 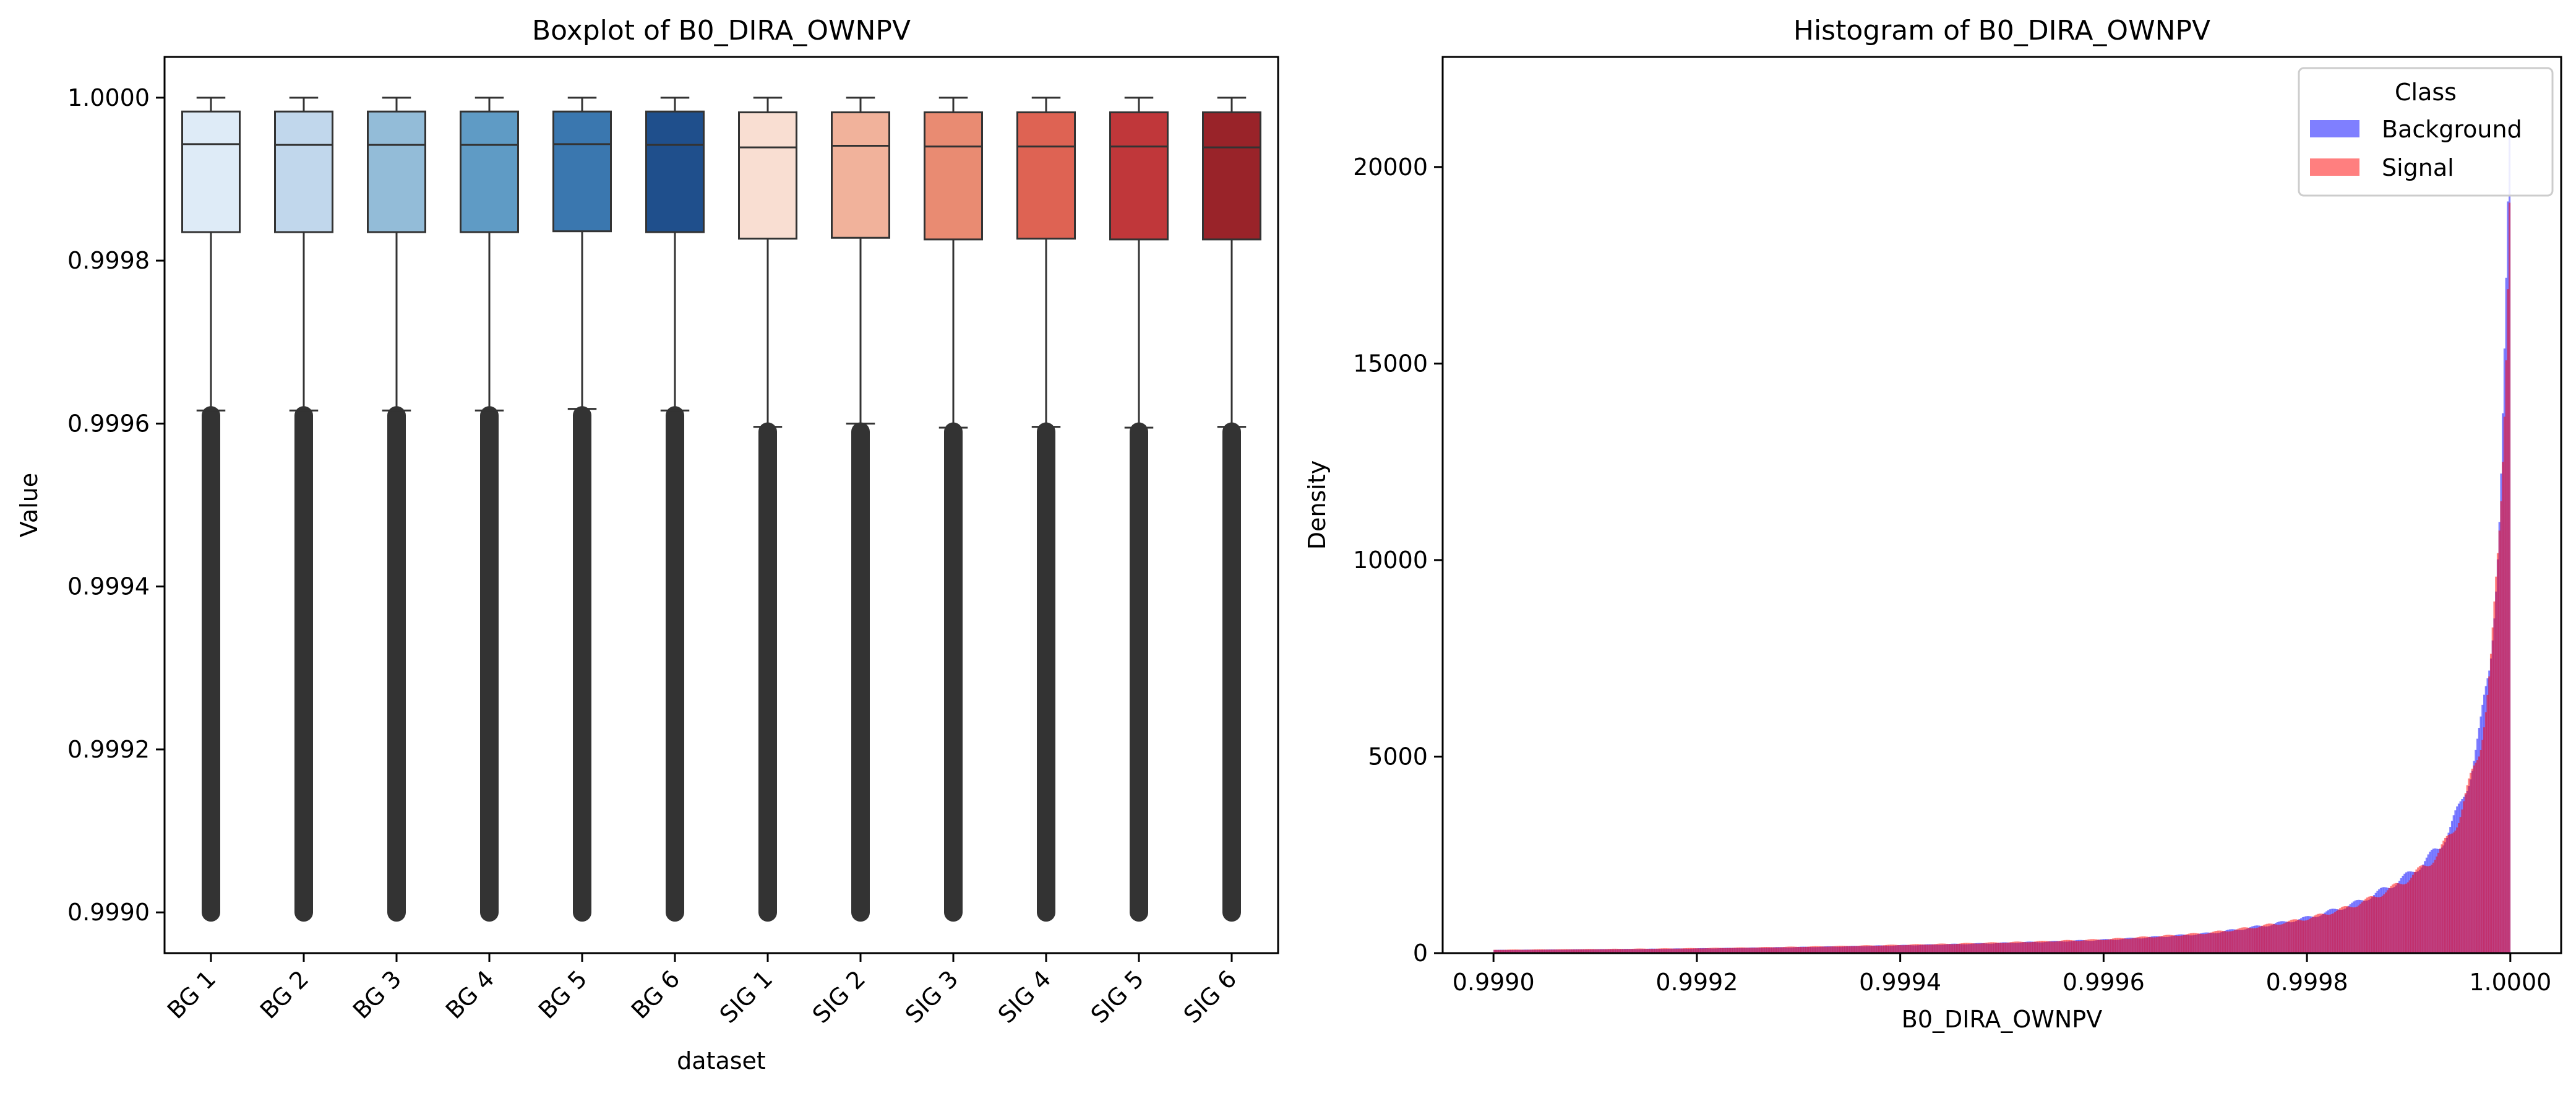 I want to click on legend-swatch-background, so click(x=2334, y=128).